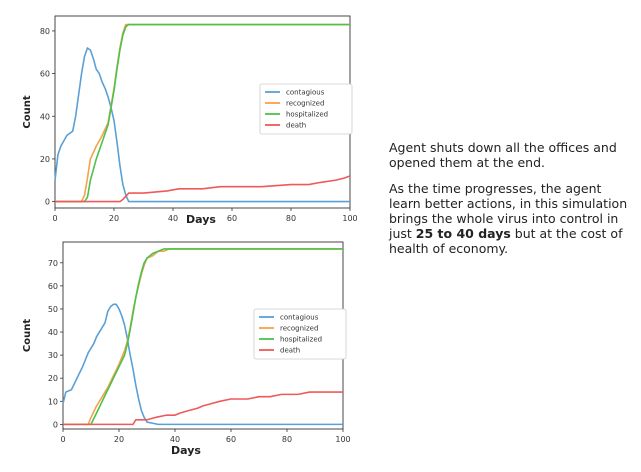 This screenshot has width=641, height=472. I want to click on series-line-contagious, so click(202, 364).